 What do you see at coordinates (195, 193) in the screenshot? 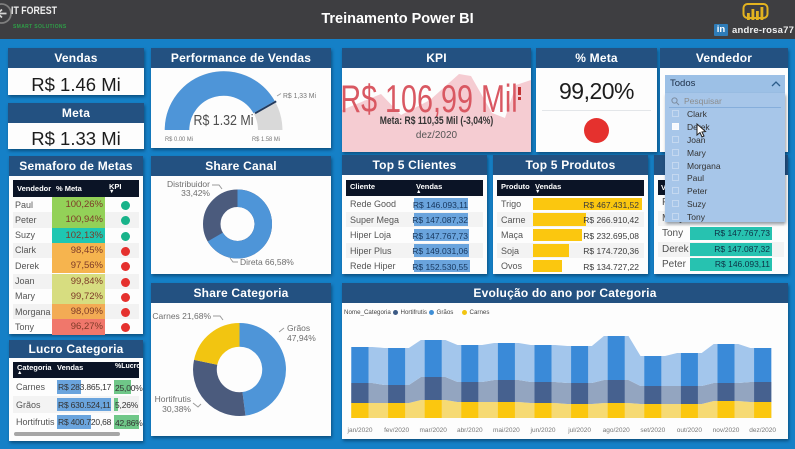
I see `svg-text: 33,42%` at bounding box center [195, 193].